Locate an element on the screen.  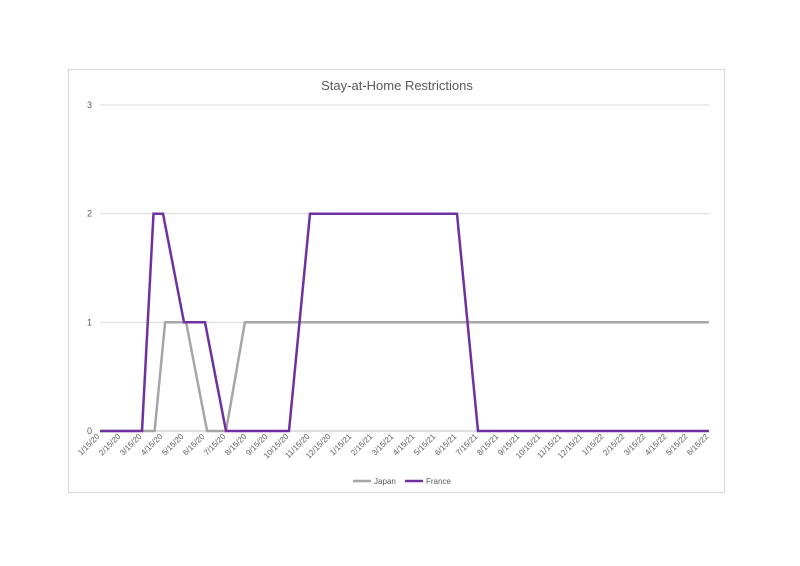
x-tick-label: 2/15/21 is located at coordinates (362, 445).